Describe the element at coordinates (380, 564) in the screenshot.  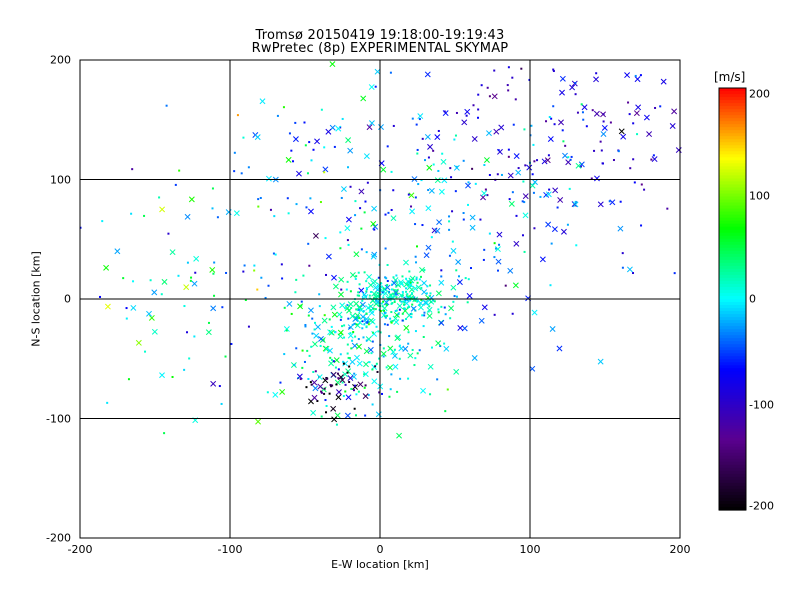
I see `x-axis-label: E-W location [km]` at that location.